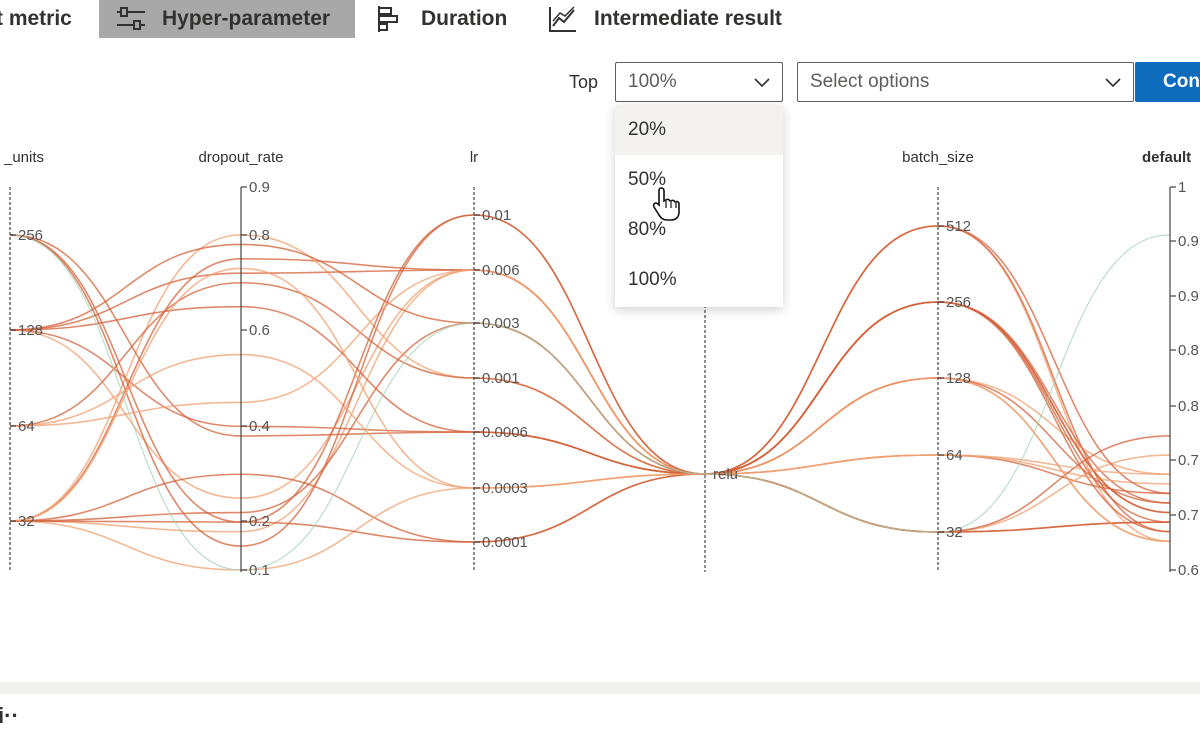  I want to click on menu-option-label: 80%, so click(647, 229).